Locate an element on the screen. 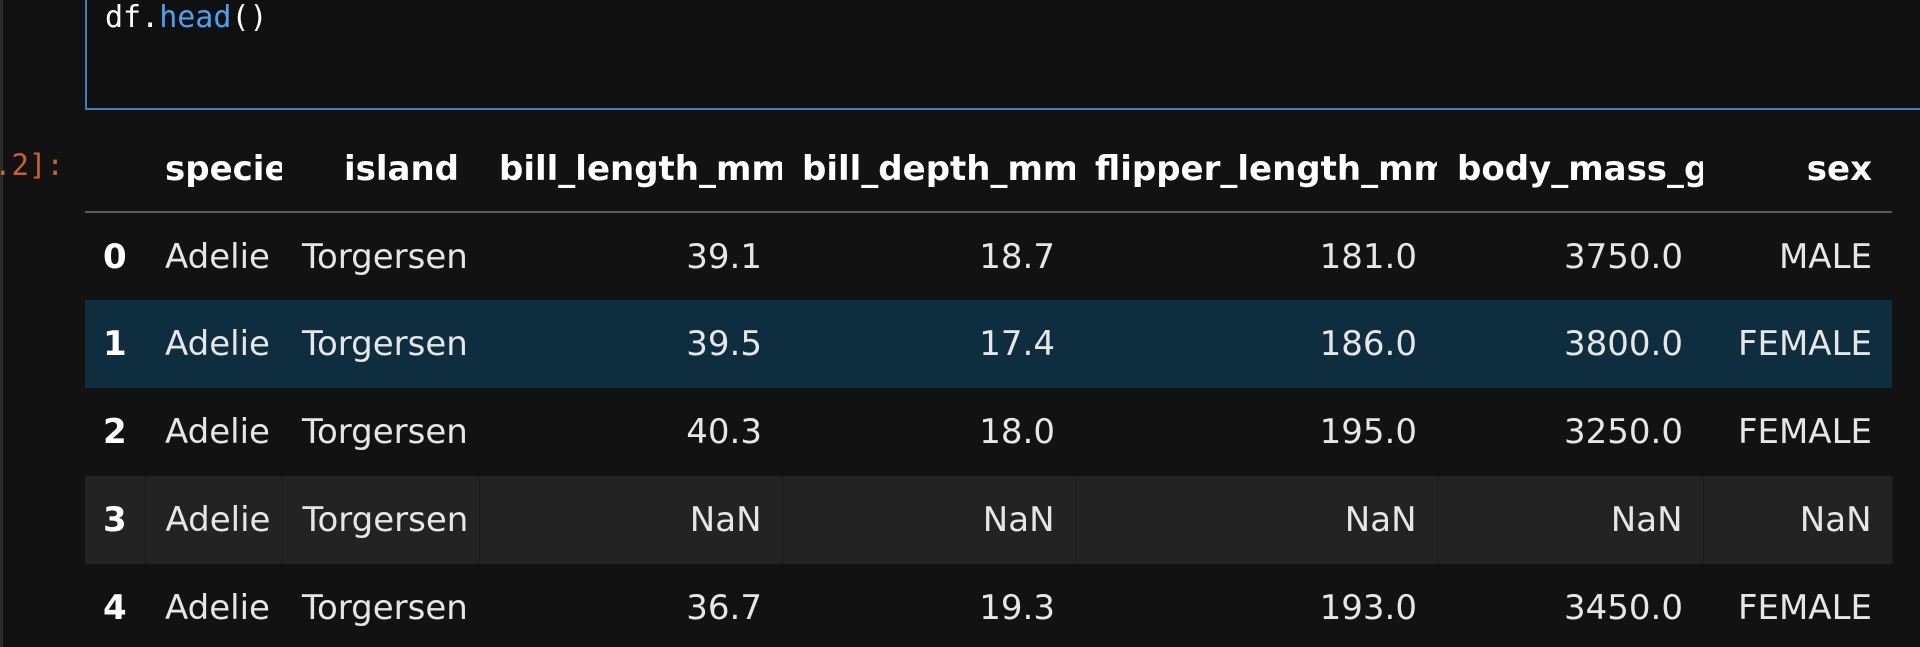  table-row-nan: 3 Adelie Torgersen NaN NaN NaN NaN NaN is located at coordinates (989, 520).